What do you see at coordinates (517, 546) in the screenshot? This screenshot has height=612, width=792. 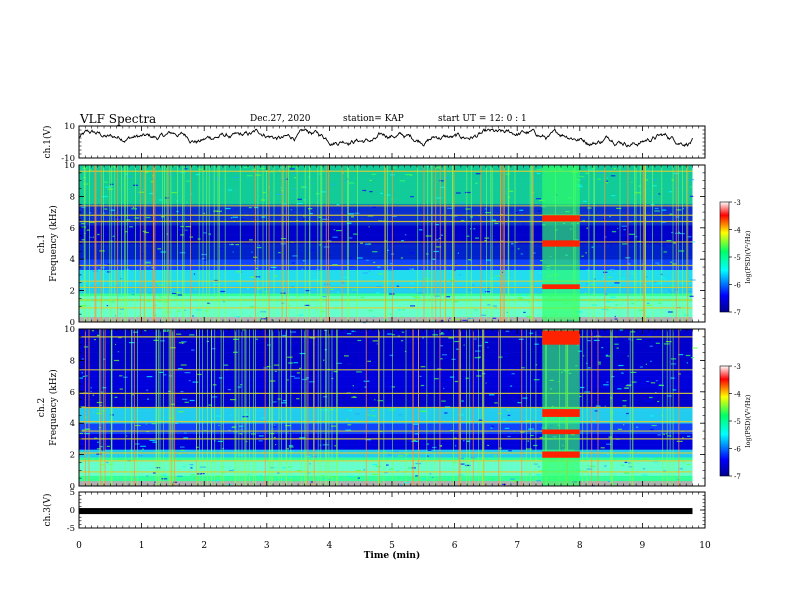 I see `x-tick-label: 7` at bounding box center [517, 546].